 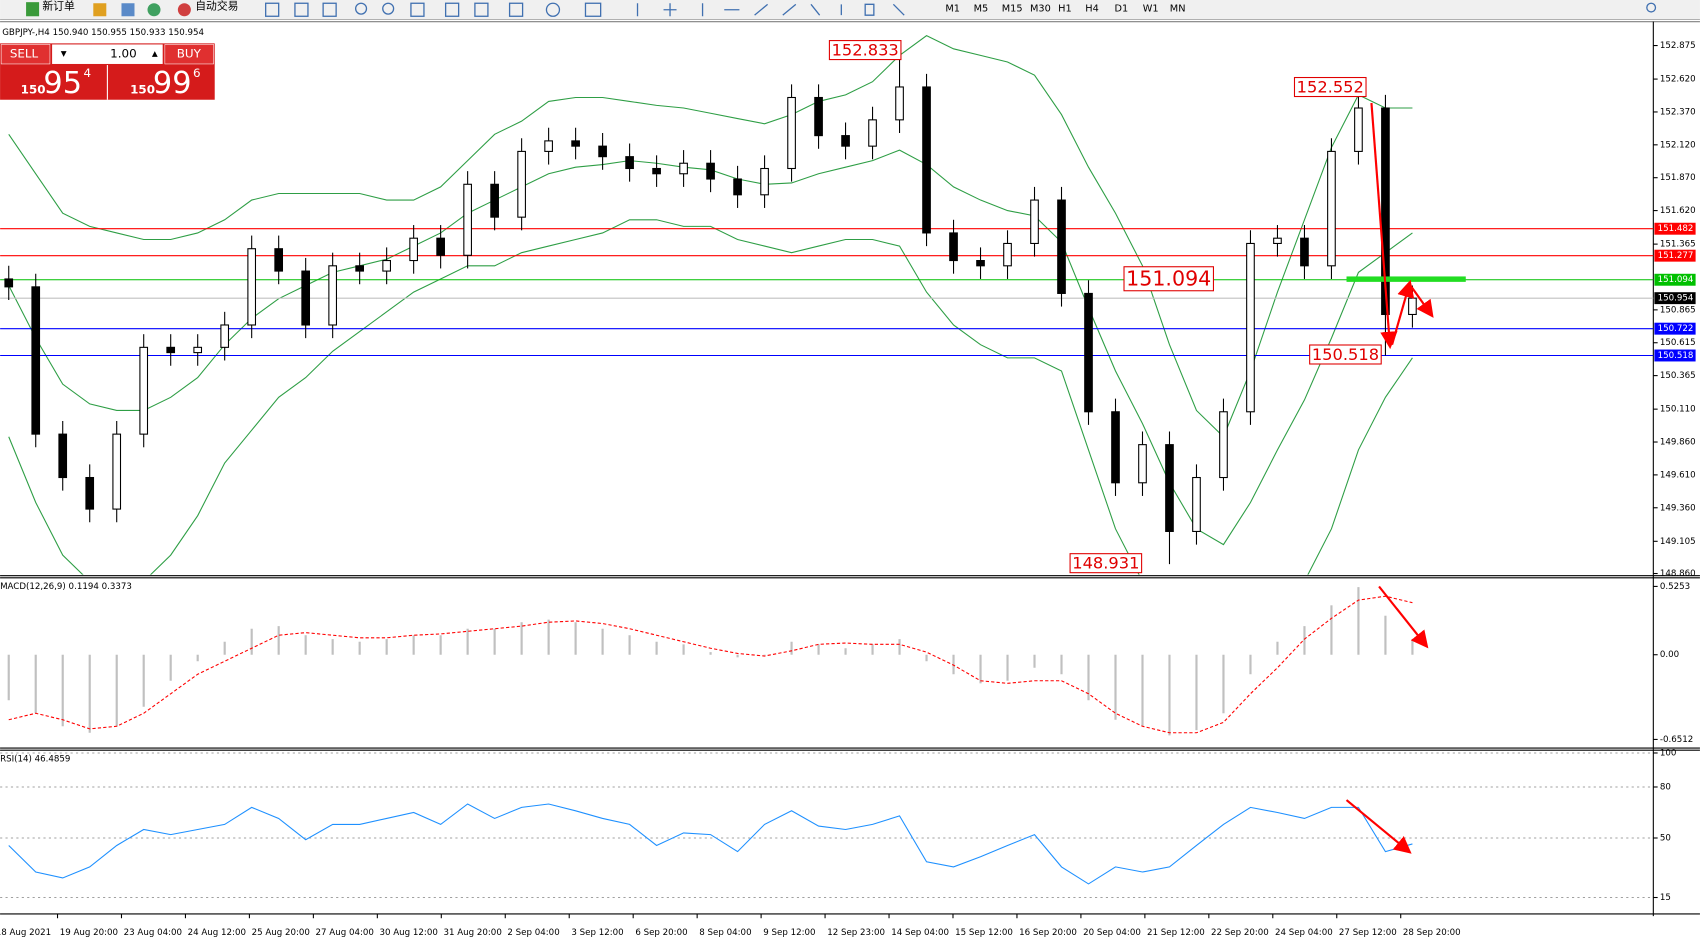 I want to click on auto-trading-icon, so click(x=184, y=10).